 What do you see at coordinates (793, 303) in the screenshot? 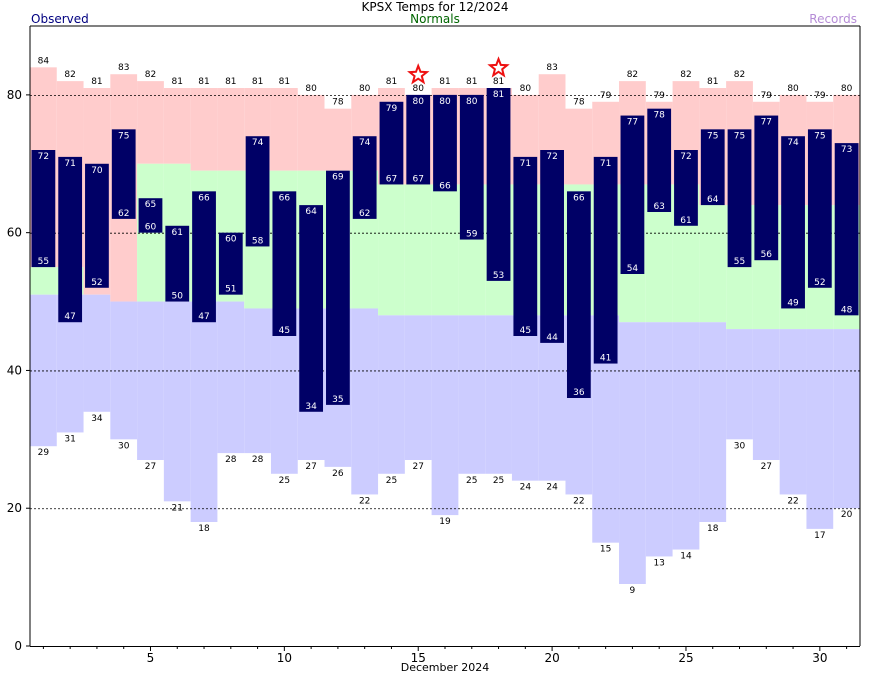
I see `observed-low-label: 49` at bounding box center [793, 303].